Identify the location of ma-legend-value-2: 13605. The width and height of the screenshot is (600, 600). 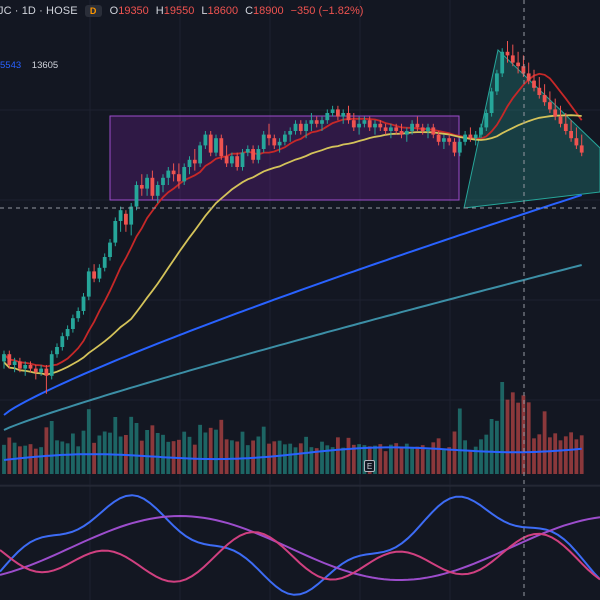
(45, 65).